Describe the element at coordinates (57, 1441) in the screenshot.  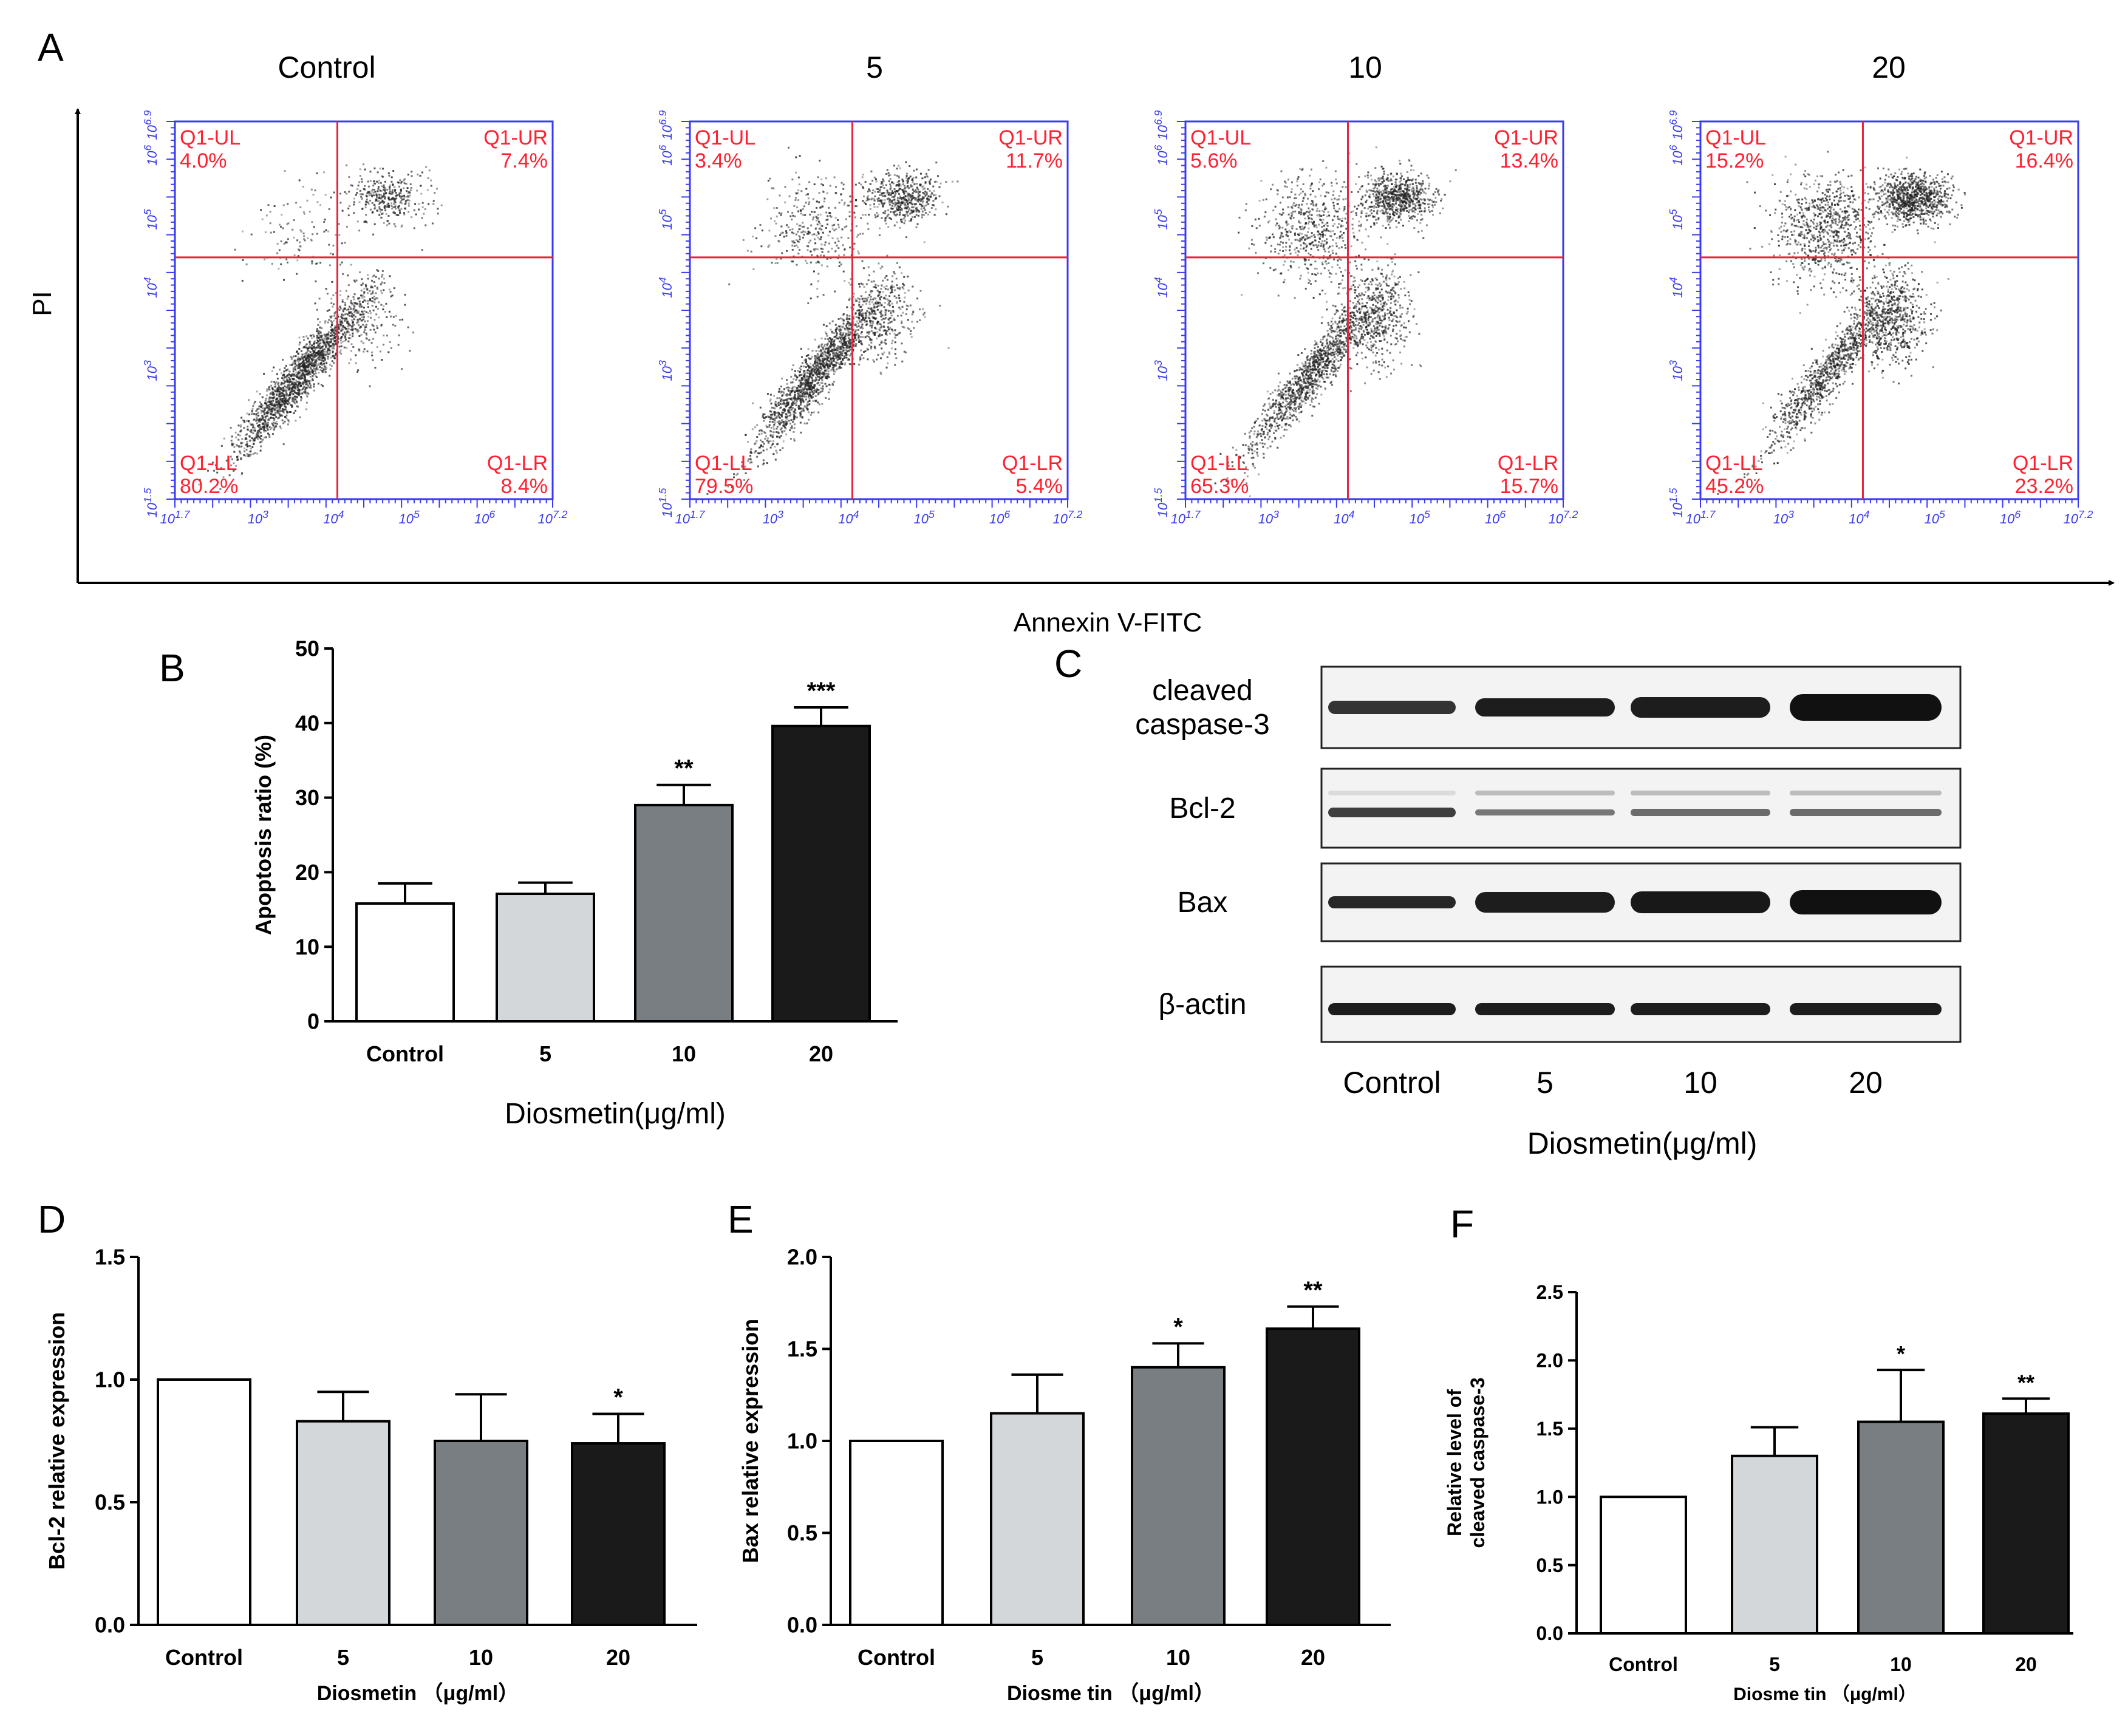
I see `chart-y-axis-label: Bcl-2 relative expression` at that location.